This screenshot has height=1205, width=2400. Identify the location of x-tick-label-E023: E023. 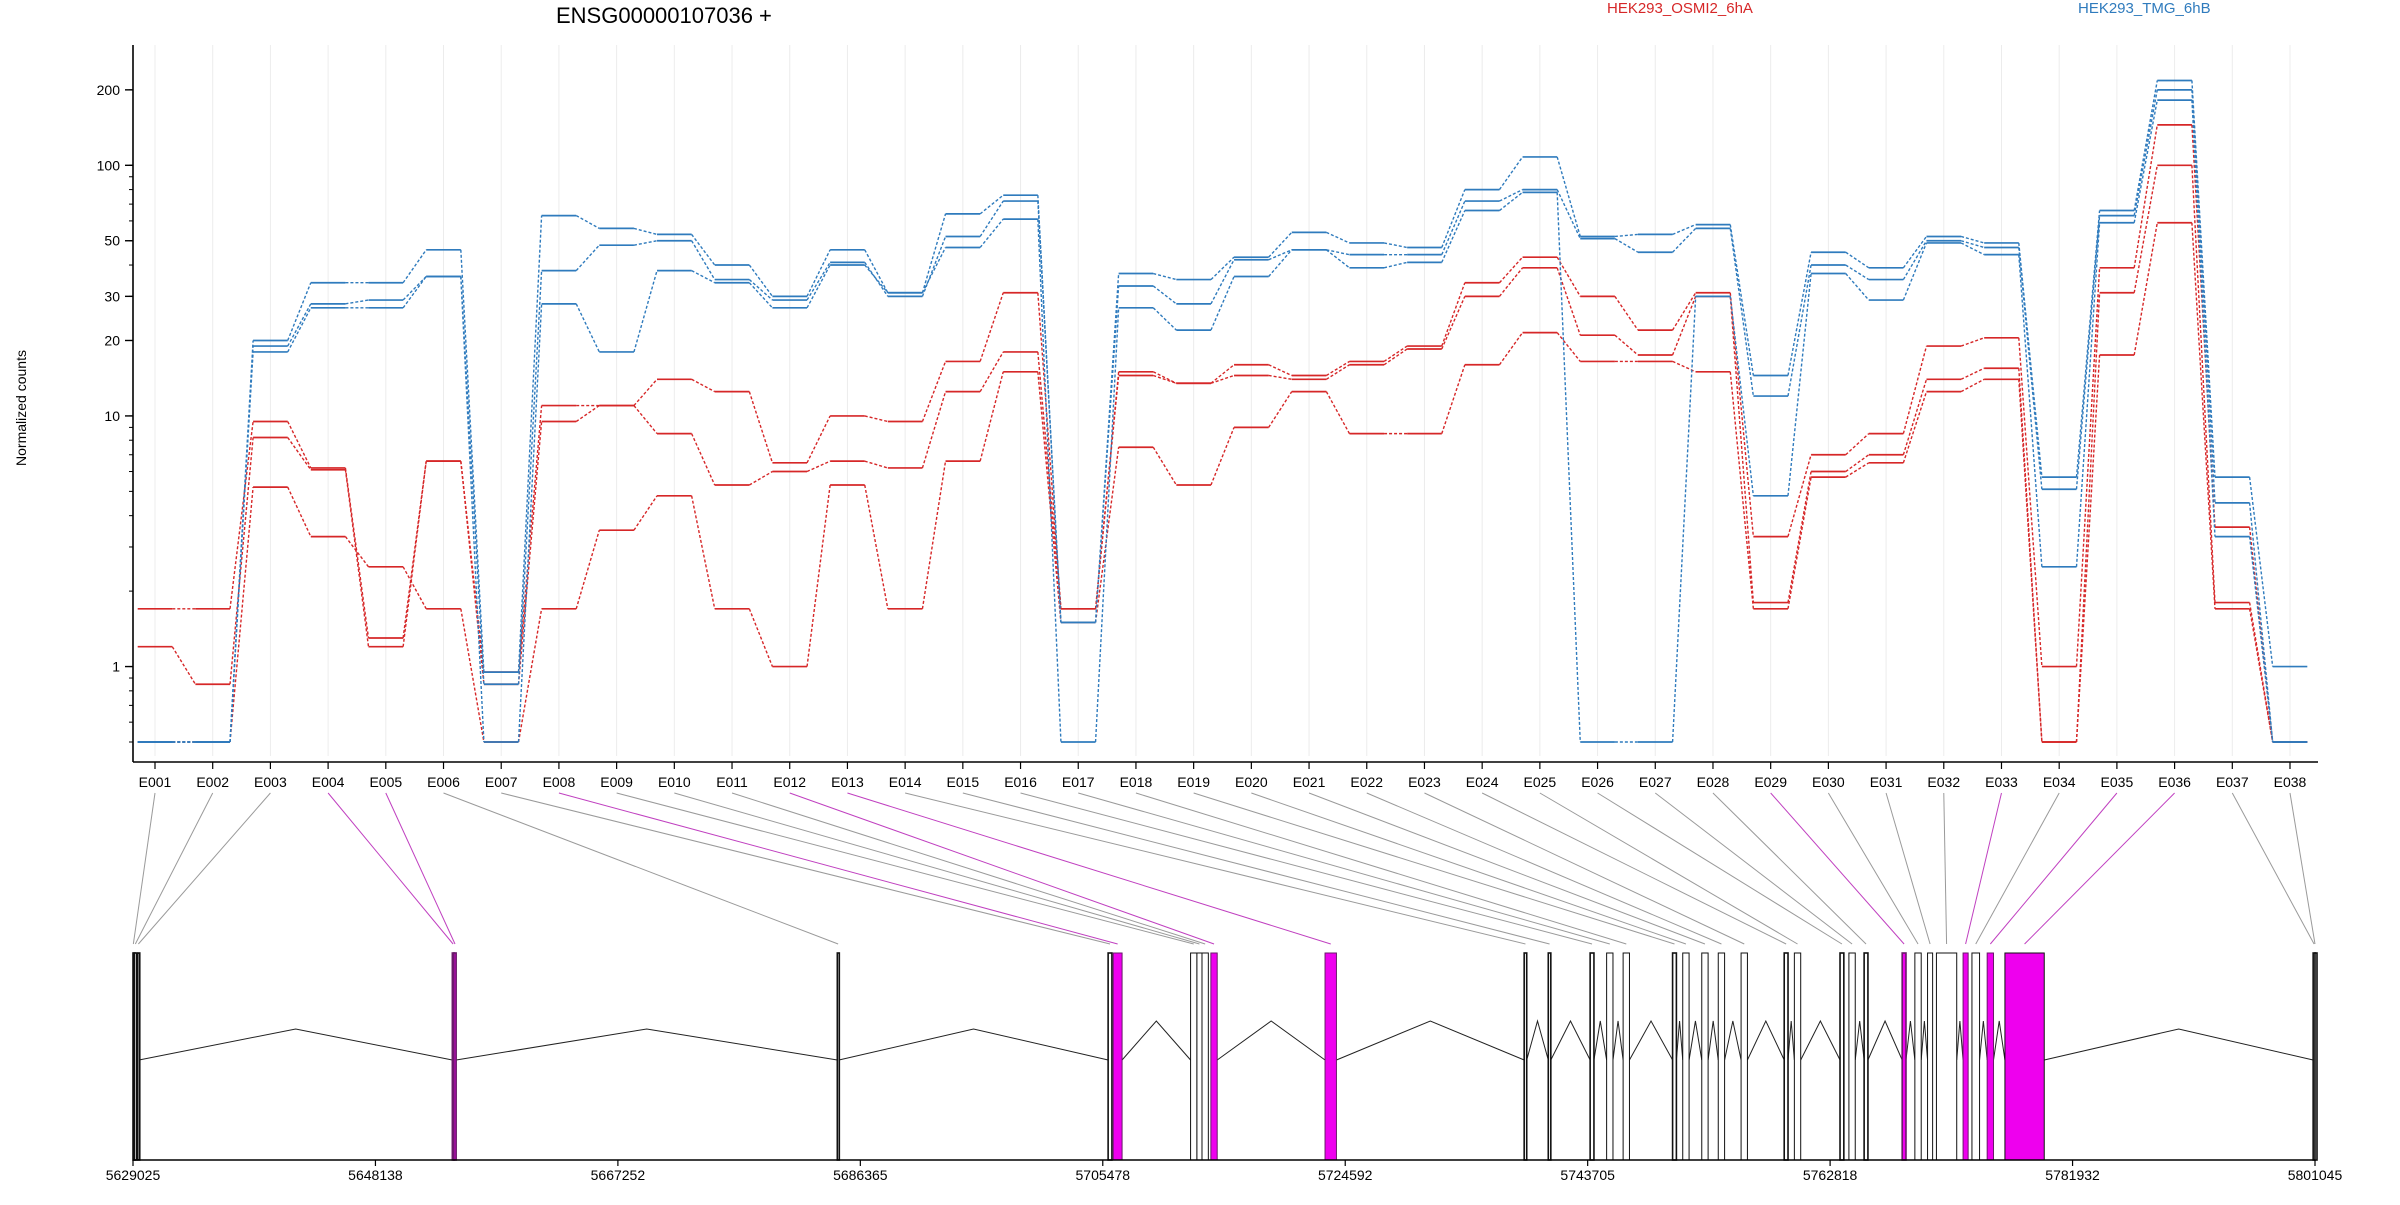
(1424, 782).